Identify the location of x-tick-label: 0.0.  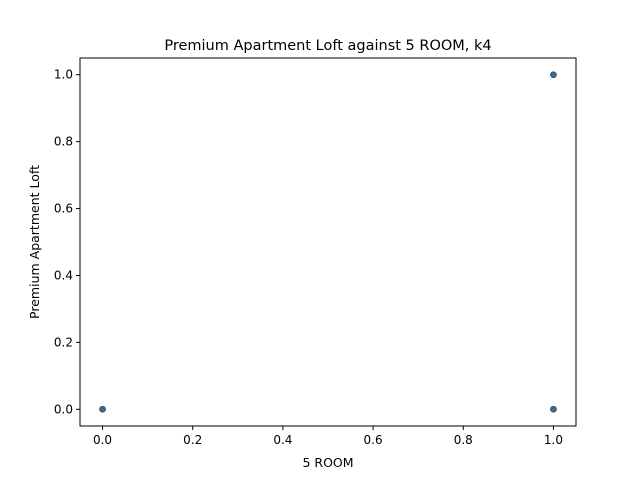
(102, 440).